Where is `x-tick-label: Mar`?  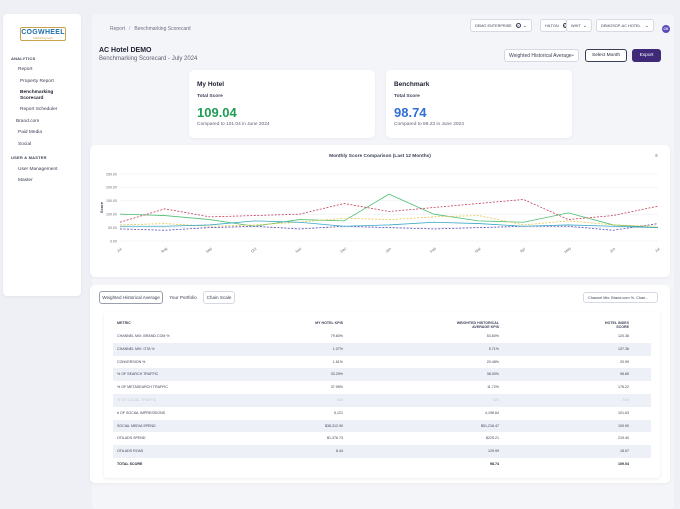 x-tick-label: Mar is located at coordinates (478, 250).